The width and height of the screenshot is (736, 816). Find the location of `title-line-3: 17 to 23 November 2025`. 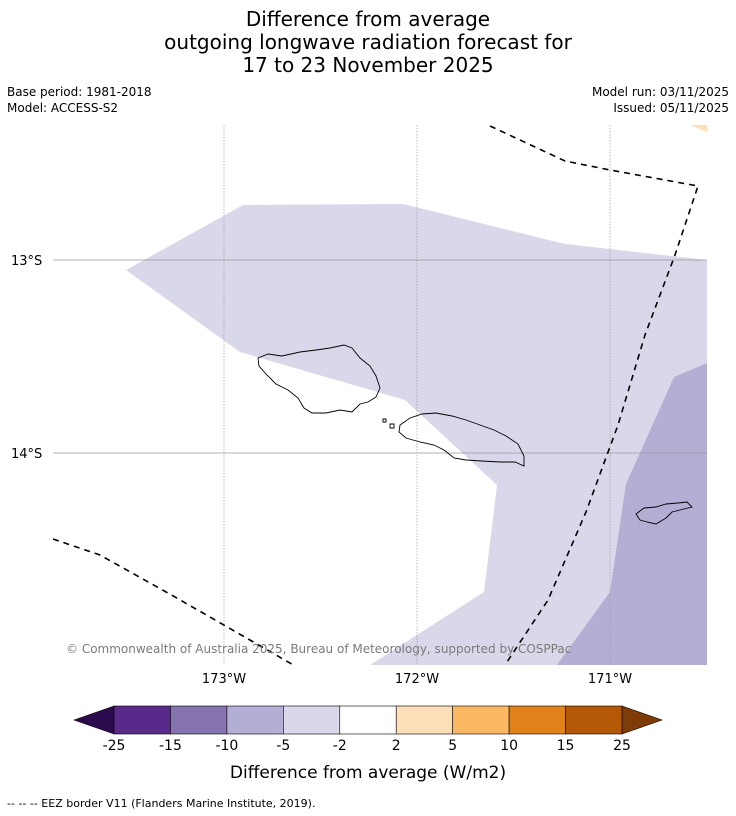

title-line-3: 17 to 23 November 2025 is located at coordinates (368, 65).